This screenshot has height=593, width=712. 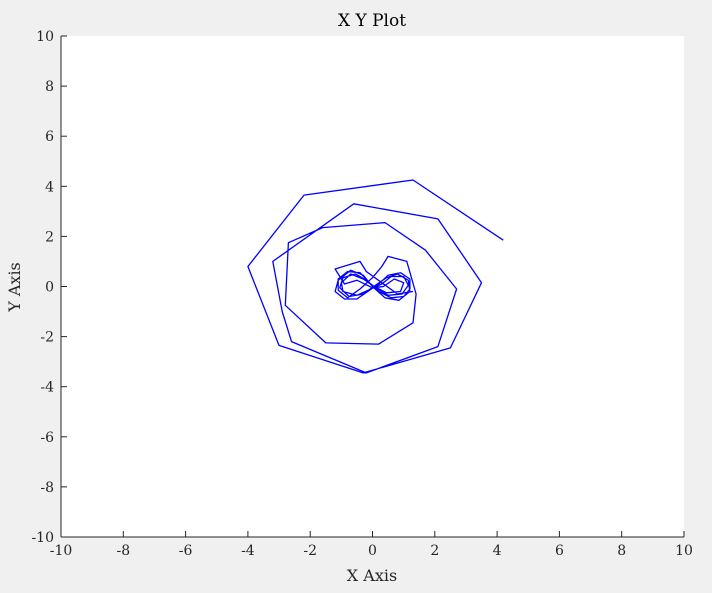 What do you see at coordinates (684, 551) in the screenshot?
I see `x-tick-label: 10` at bounding box center [684, 551].